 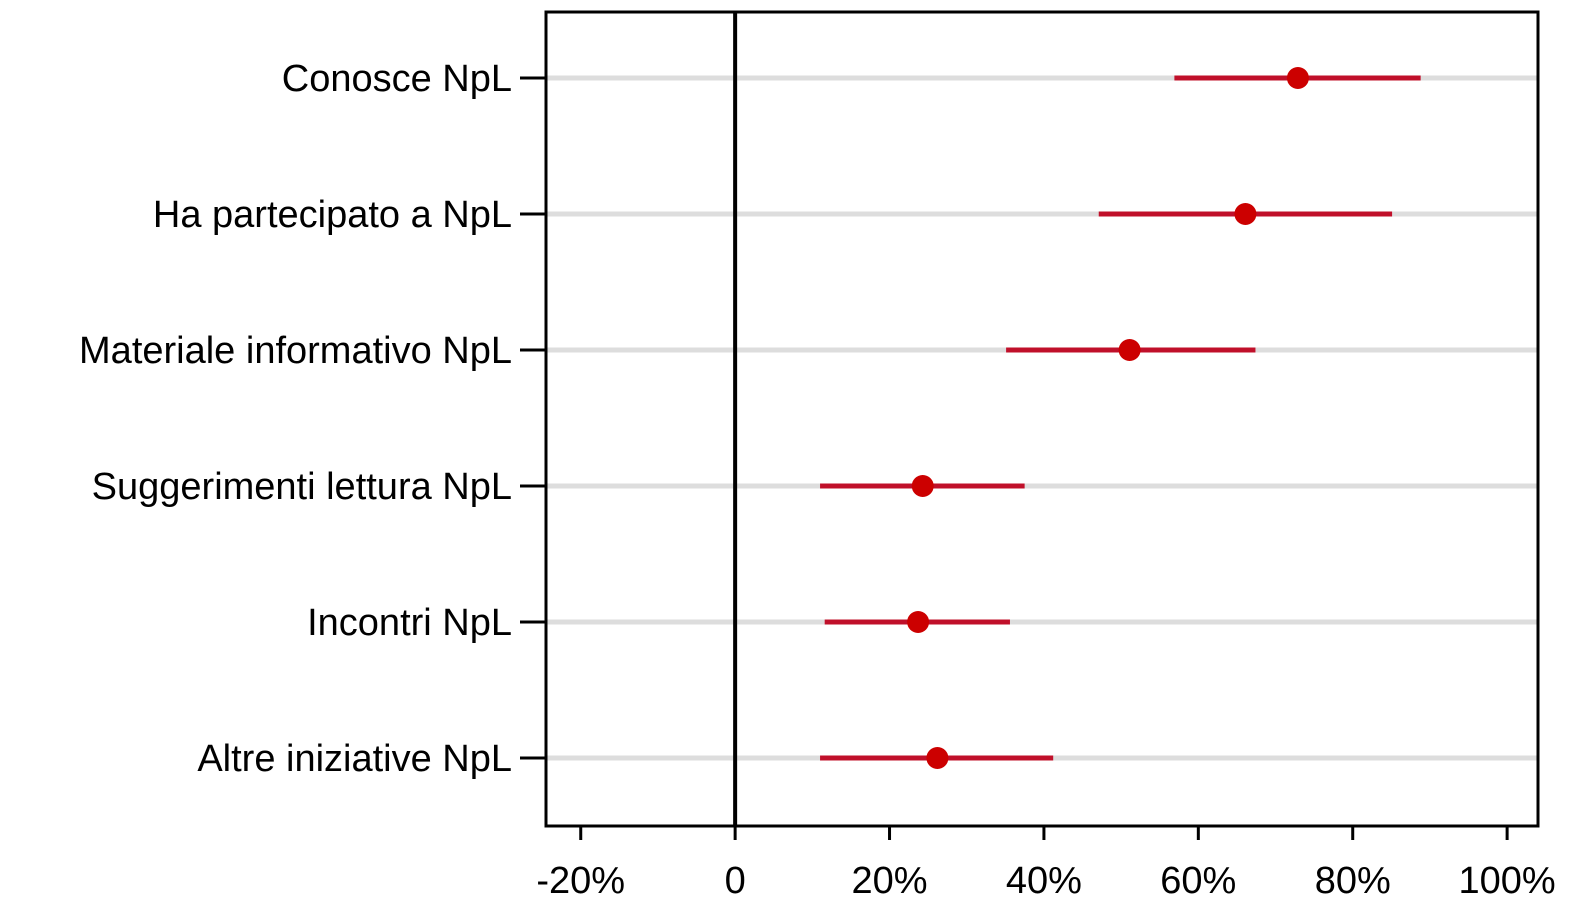 I want to click on category-label: Ha partecipato a NpL, so click(x=332, y=215).